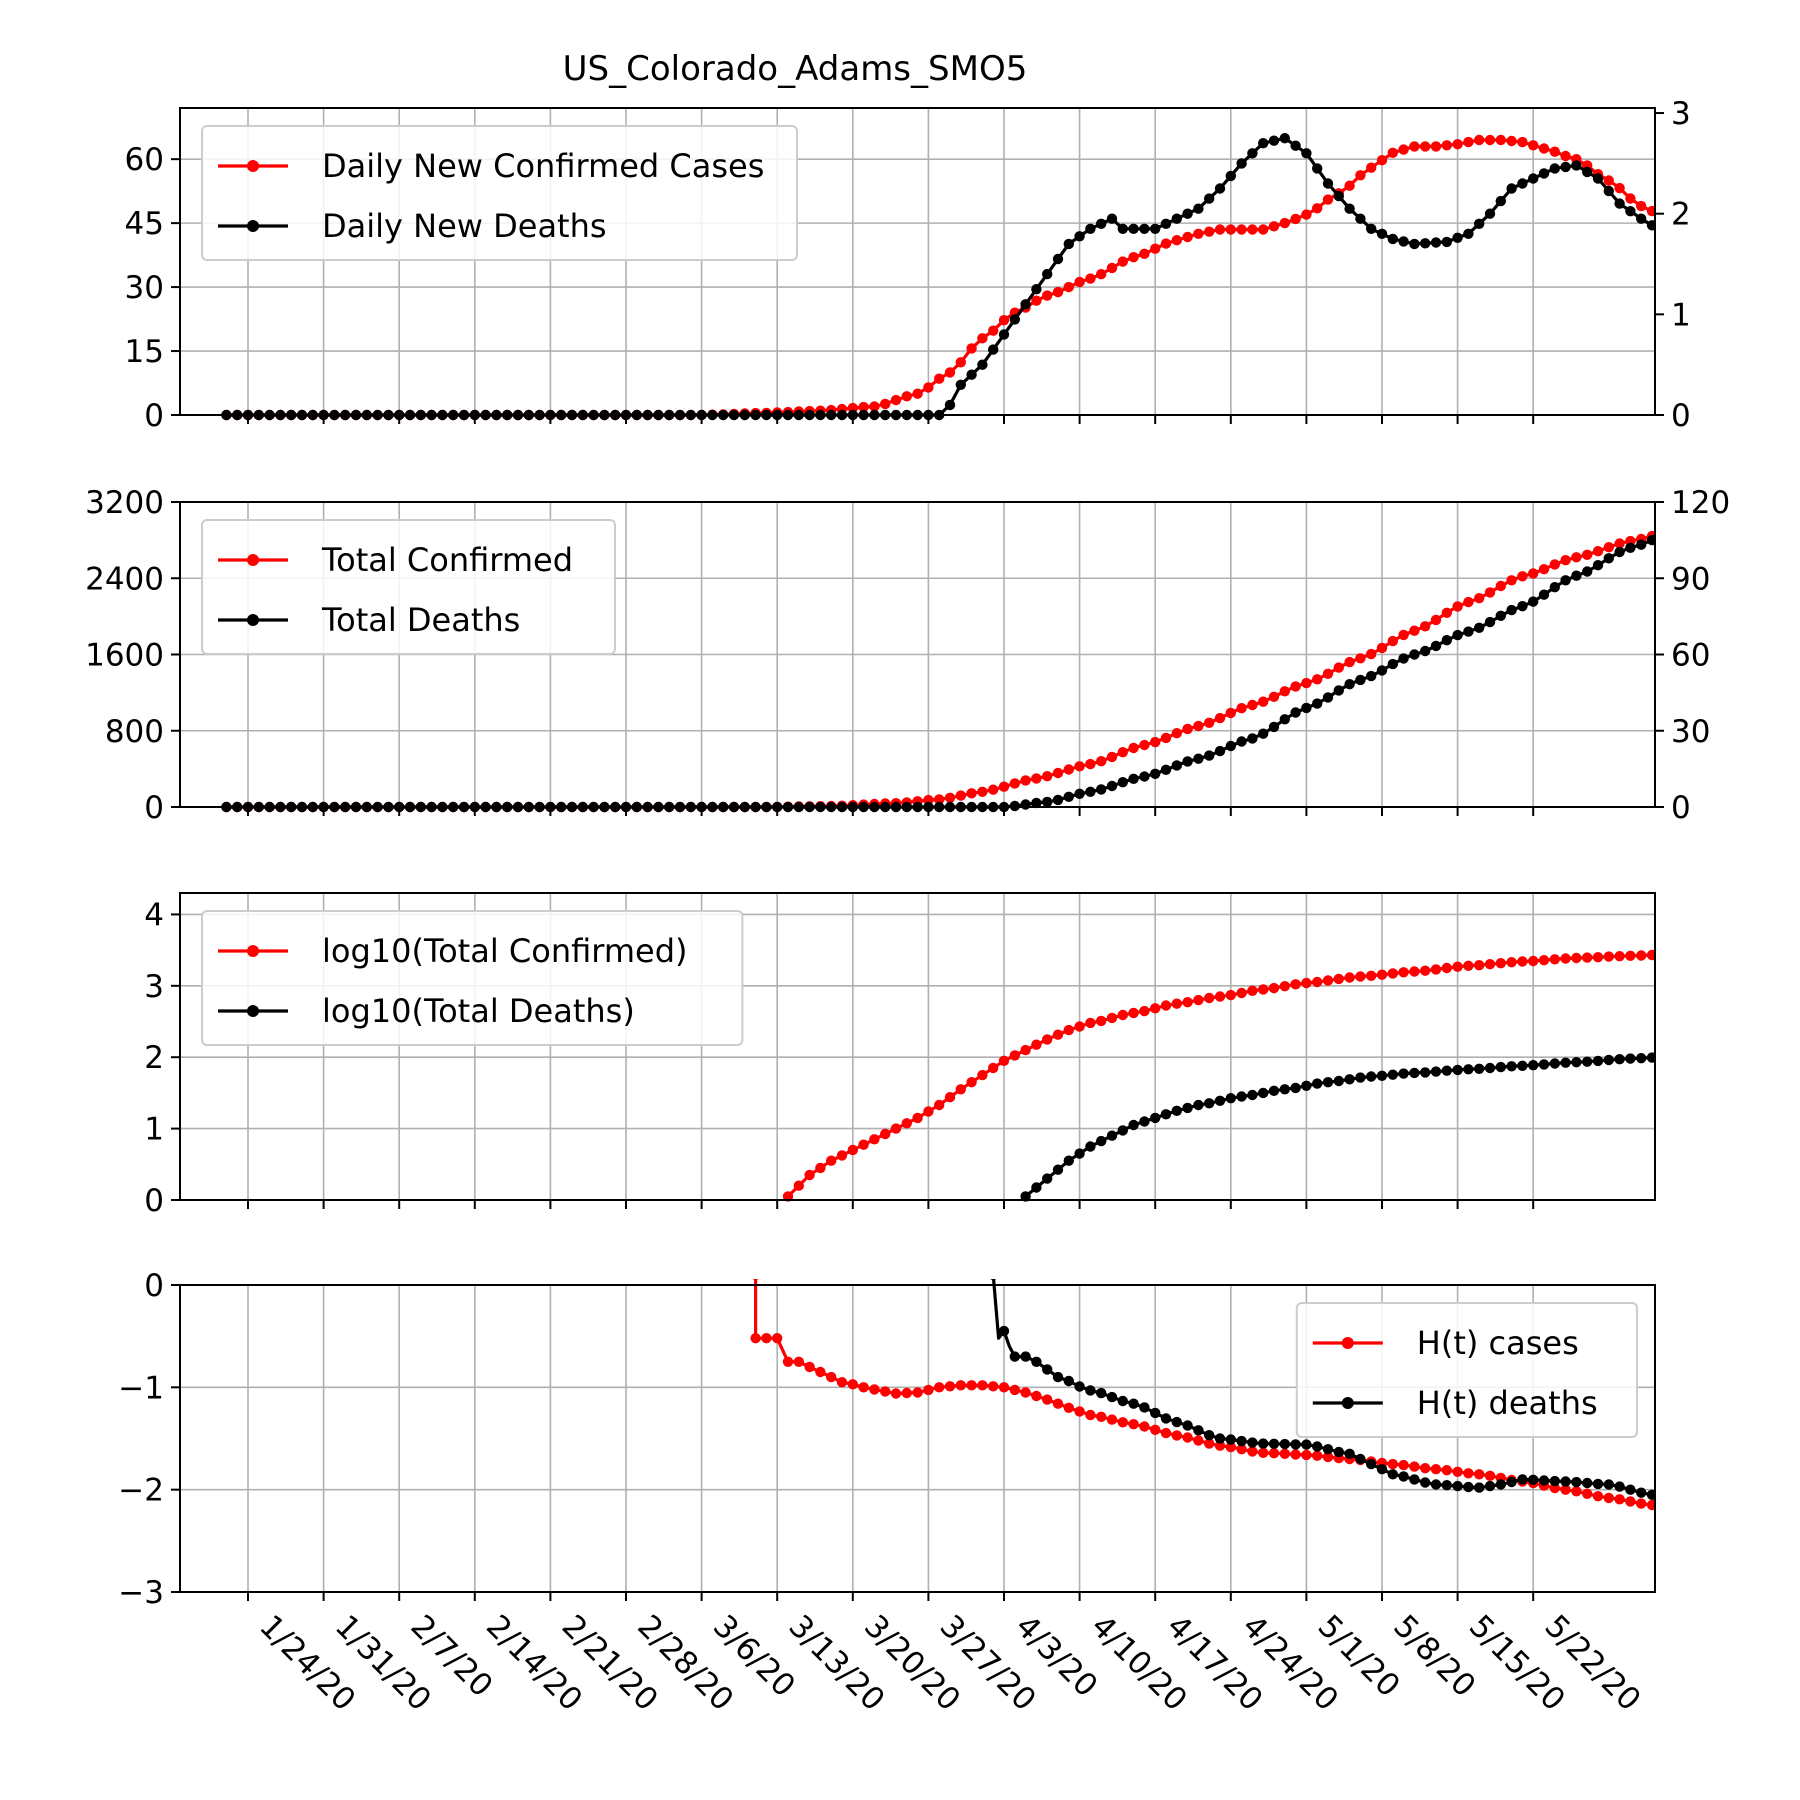  Describe the element at coordinates (124, 656) in the screenshot. I see `y-tick-label: 1600` at that location.